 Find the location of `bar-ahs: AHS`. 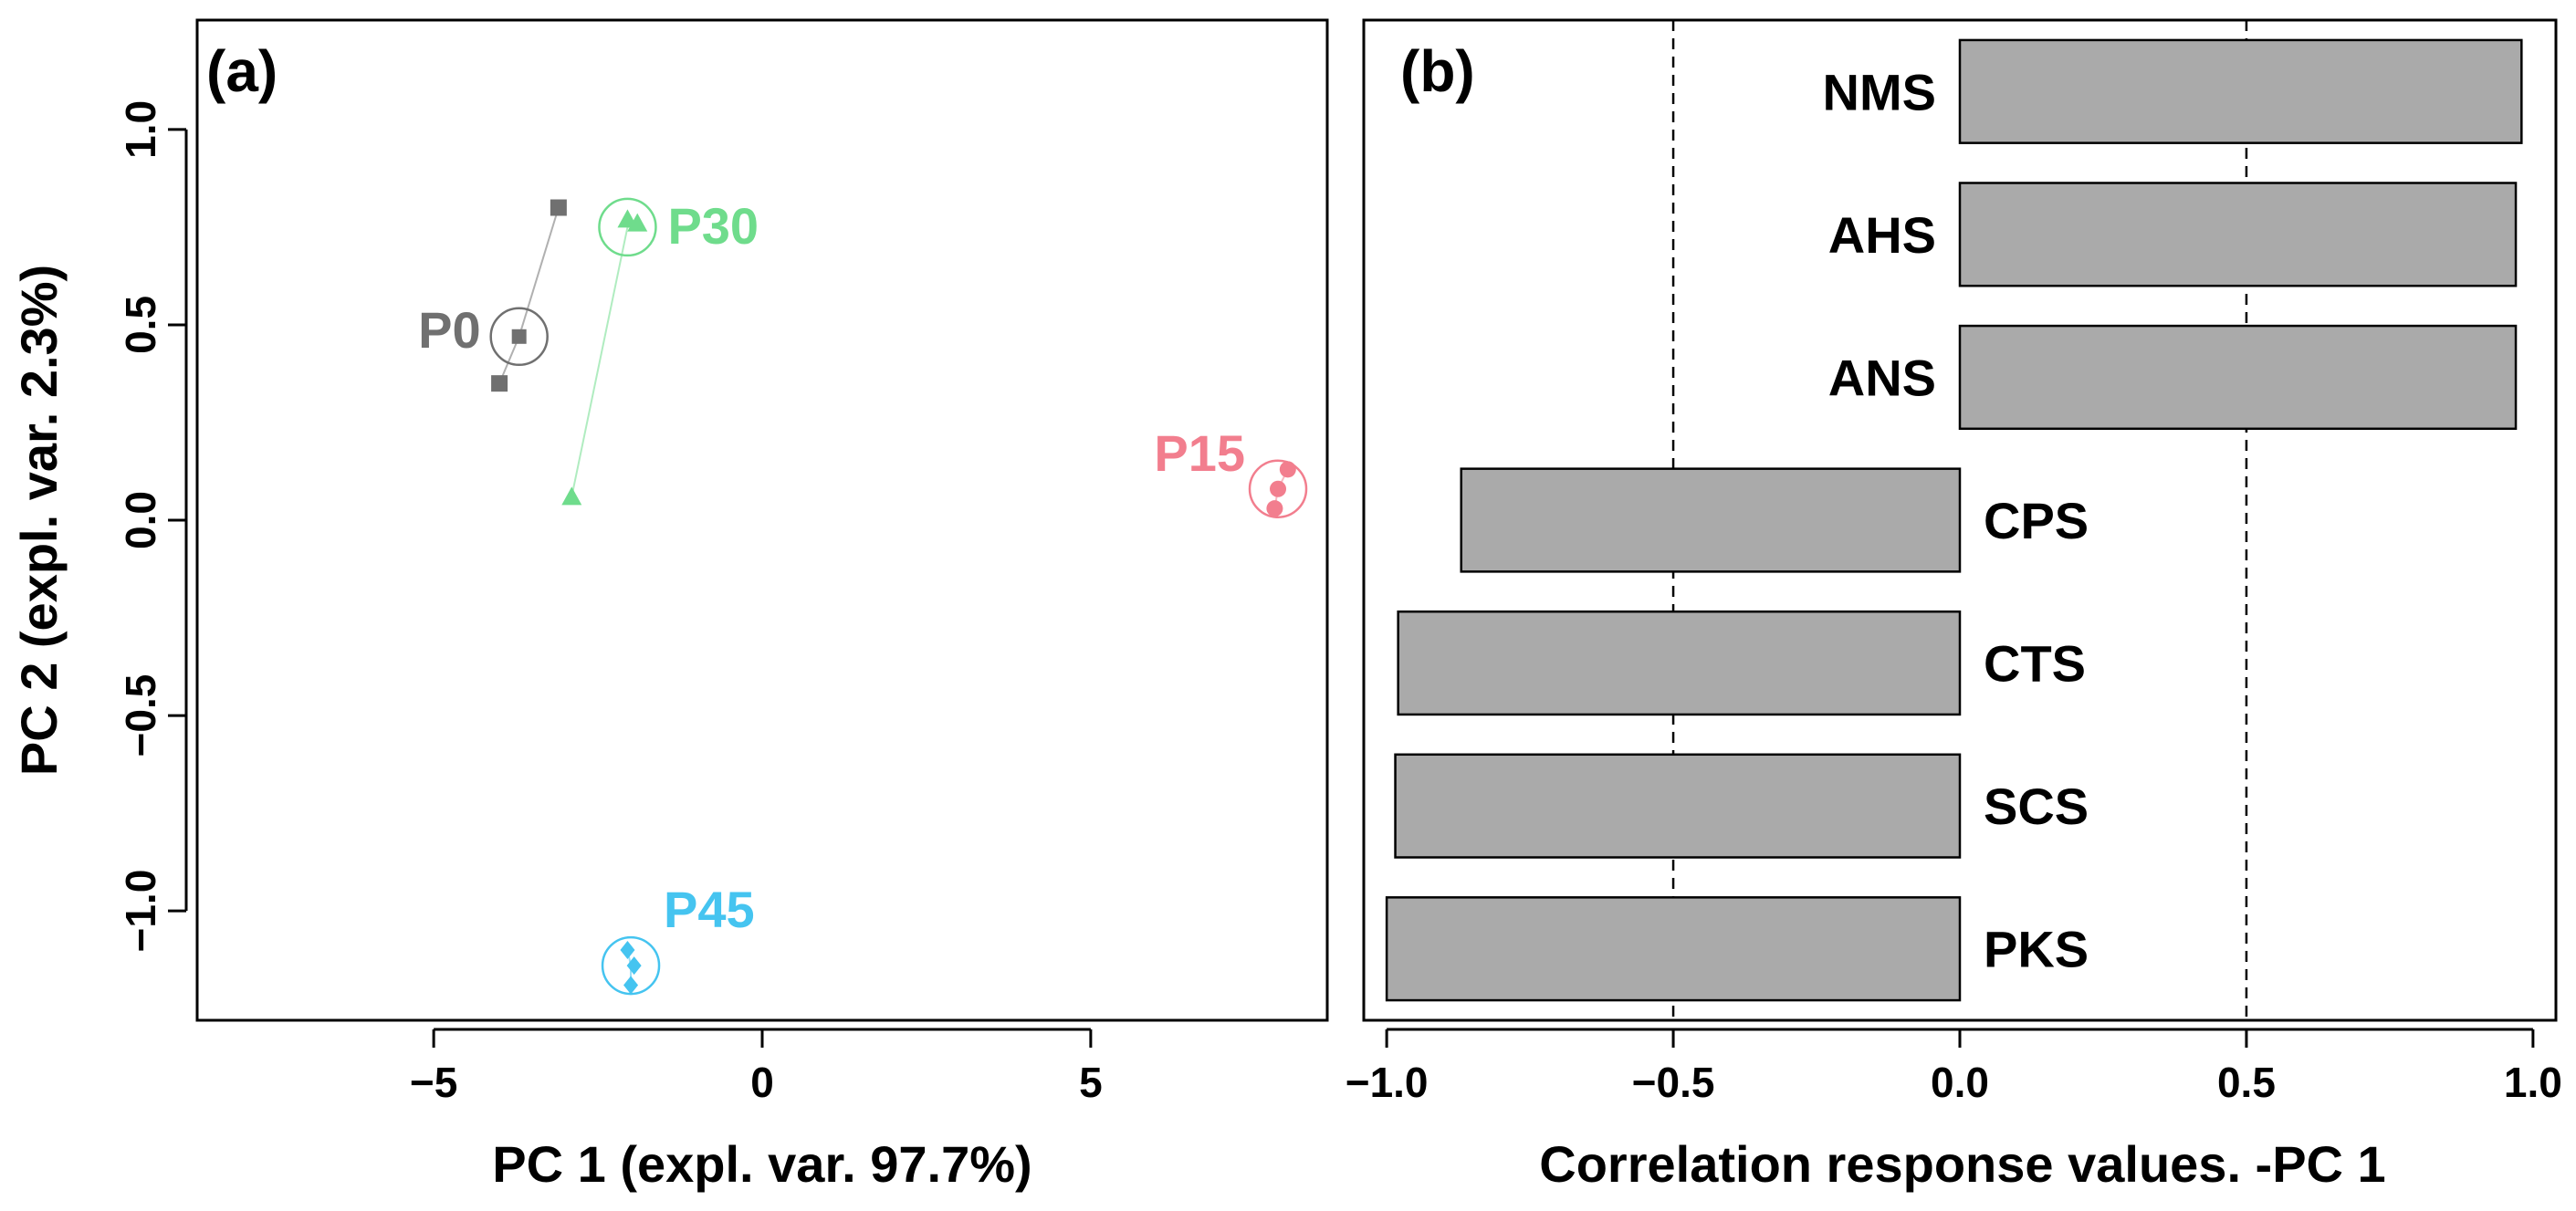

bar-ahs: AHS is located at coordinates (2173, 234).